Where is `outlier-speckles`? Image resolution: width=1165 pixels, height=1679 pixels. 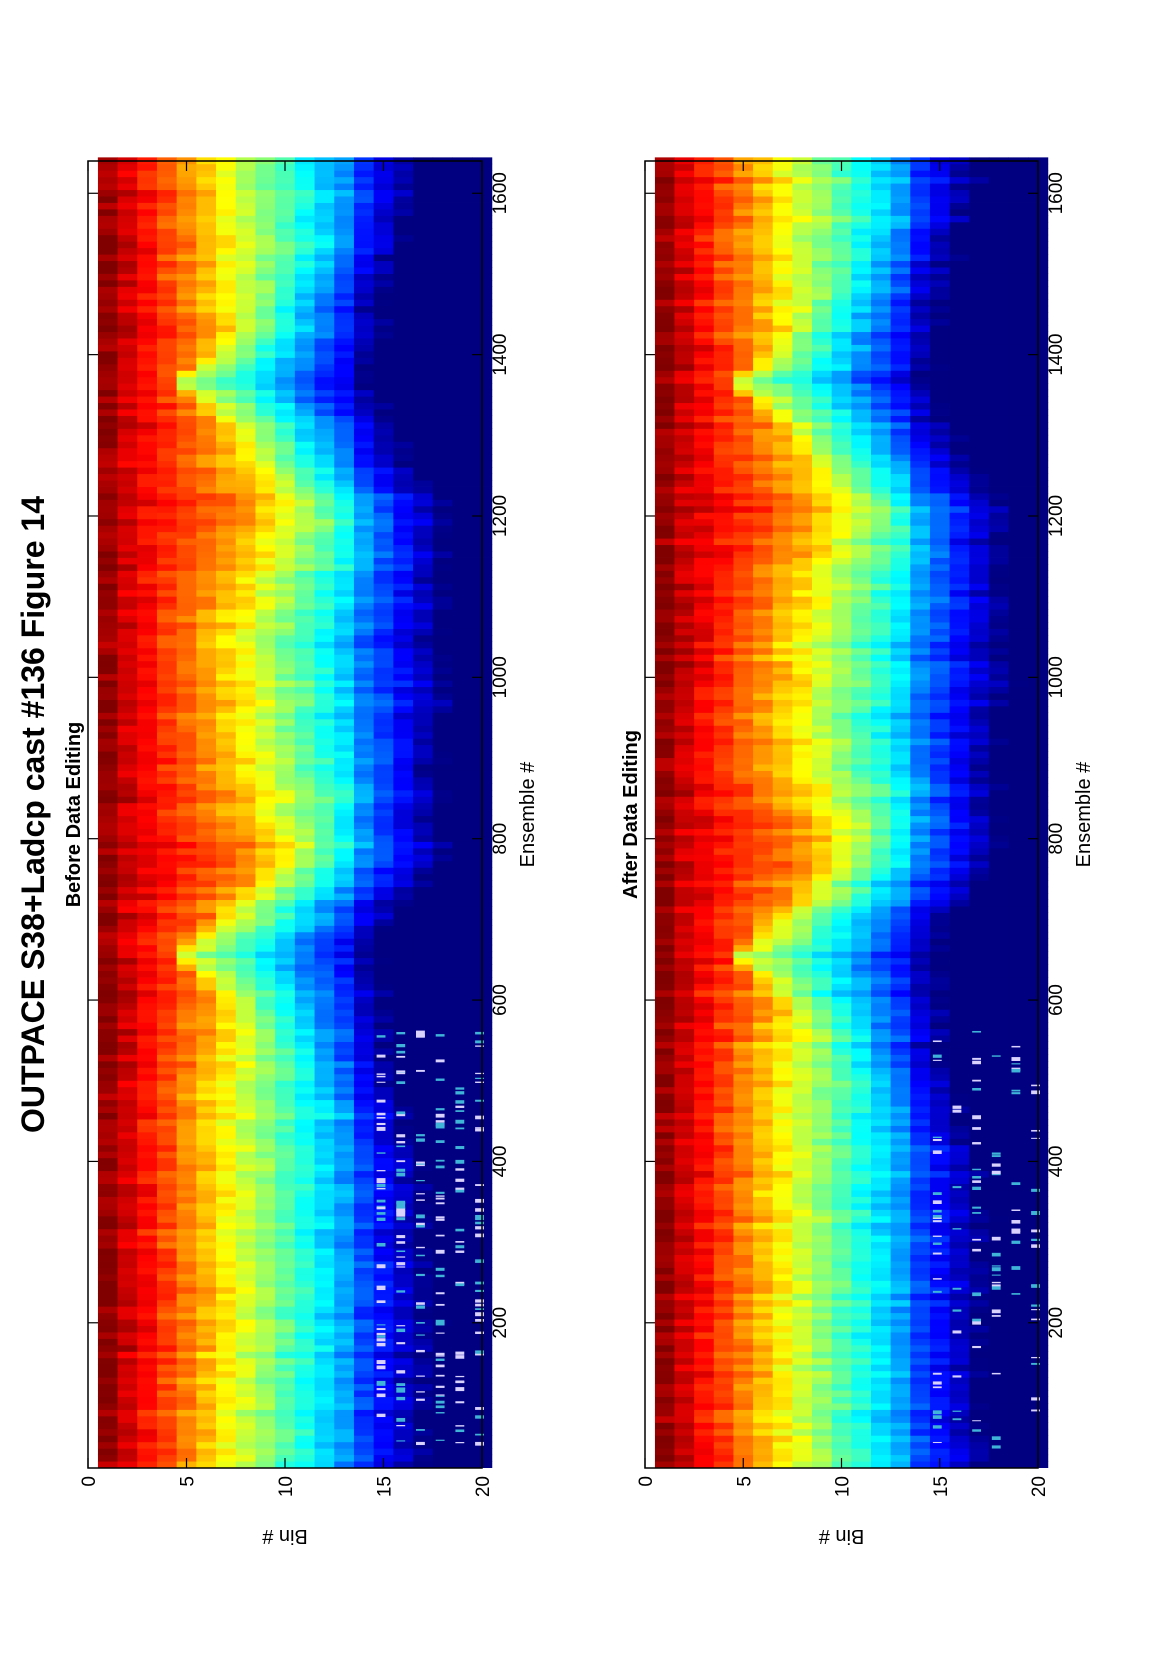 outlier-speckles is located at coordinates (430, 1238).